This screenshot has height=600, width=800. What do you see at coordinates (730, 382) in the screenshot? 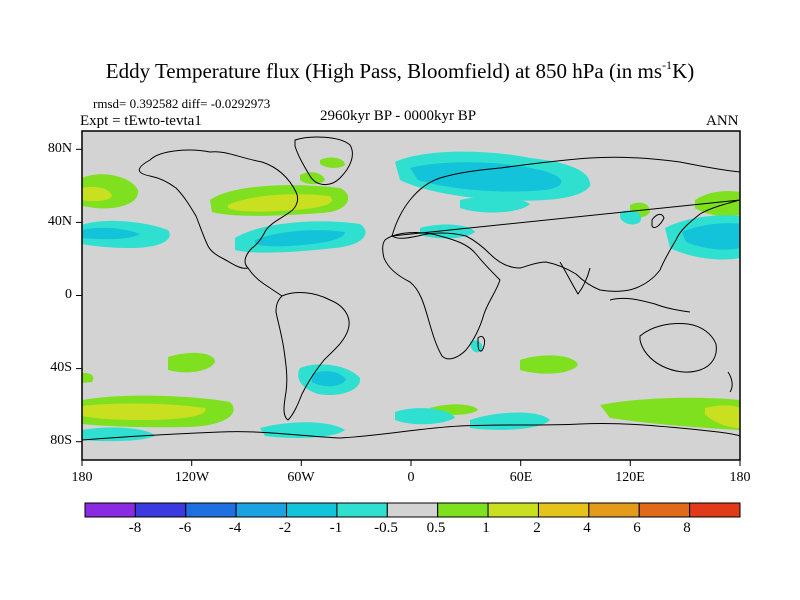
I see `coast-new-zealand` at bounding box center [730, 382].